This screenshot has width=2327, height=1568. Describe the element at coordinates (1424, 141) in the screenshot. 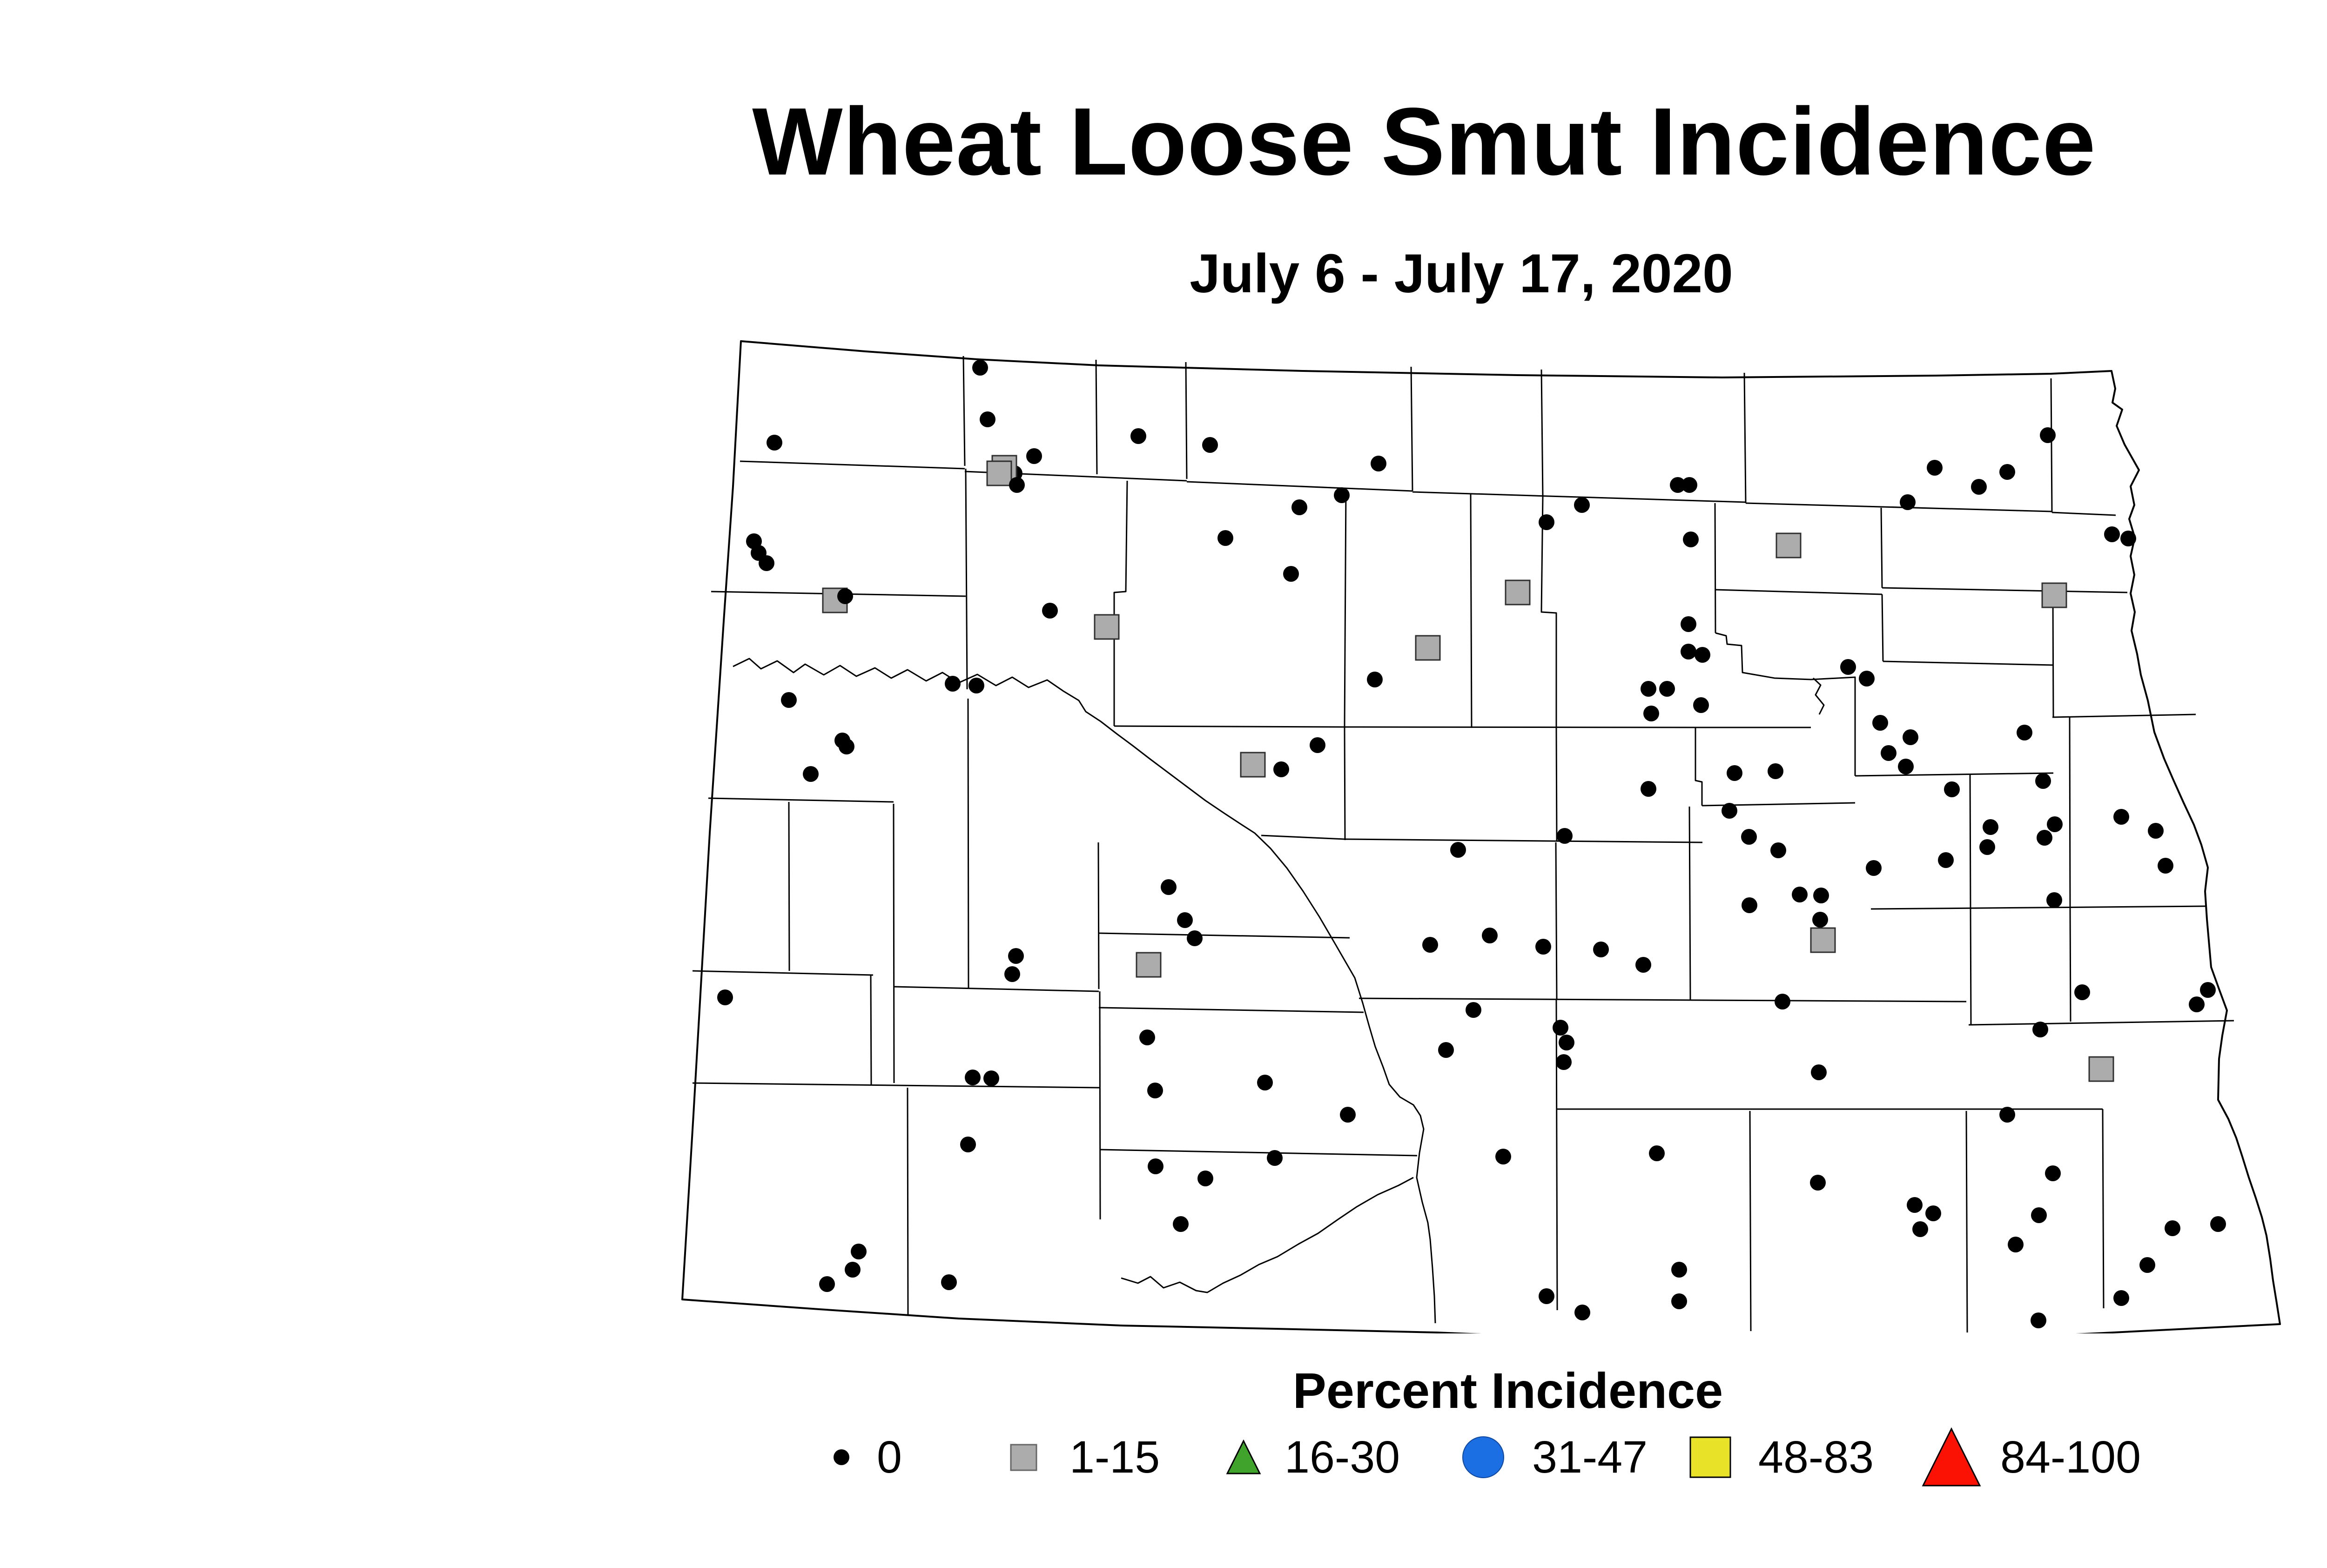

I see `chart-title: Wheat Loose Smut Incidence` at that location.